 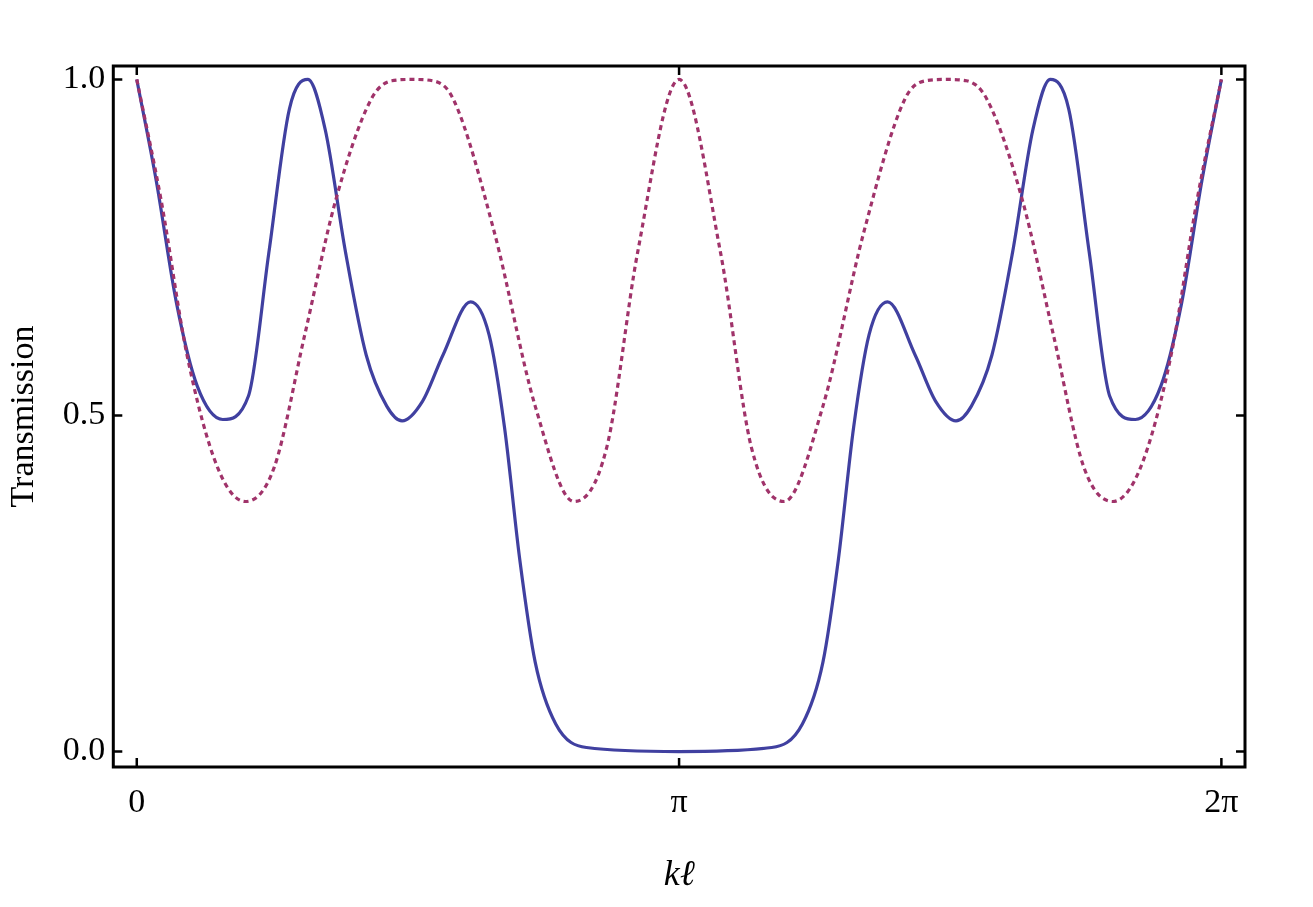 I want to click on y-axis-title: Transmission, so click(x=22, y=416).